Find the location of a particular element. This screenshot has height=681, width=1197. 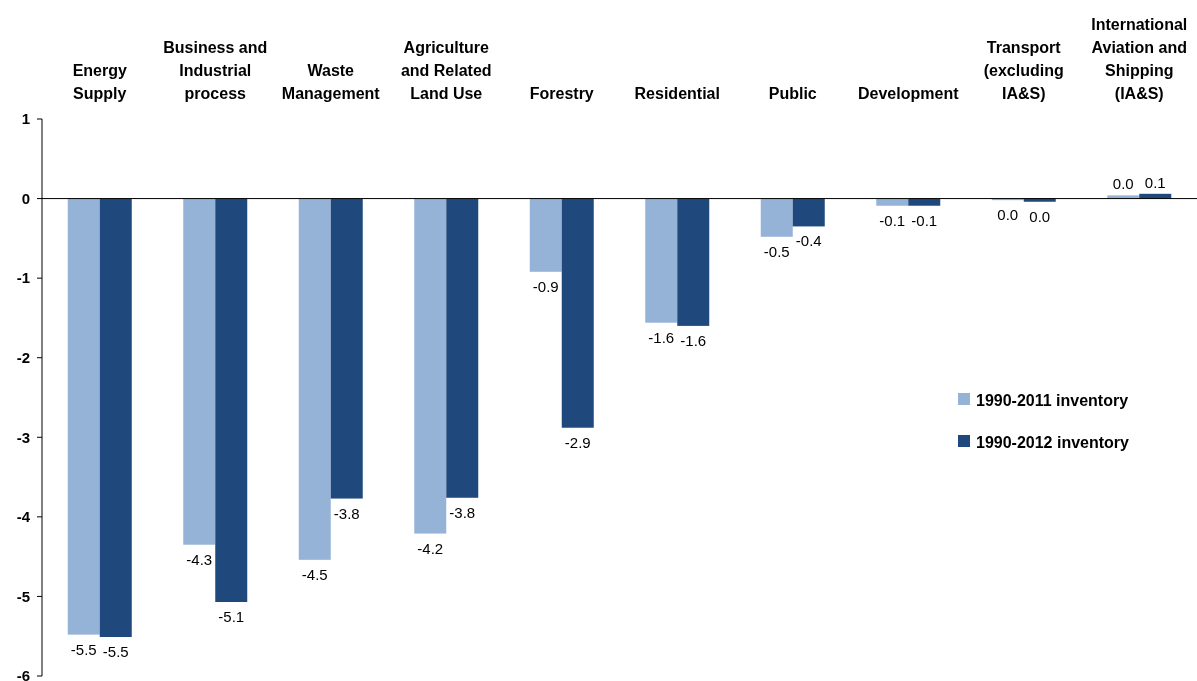

y-tick-label: -3 is located at coordinates (23, 437).